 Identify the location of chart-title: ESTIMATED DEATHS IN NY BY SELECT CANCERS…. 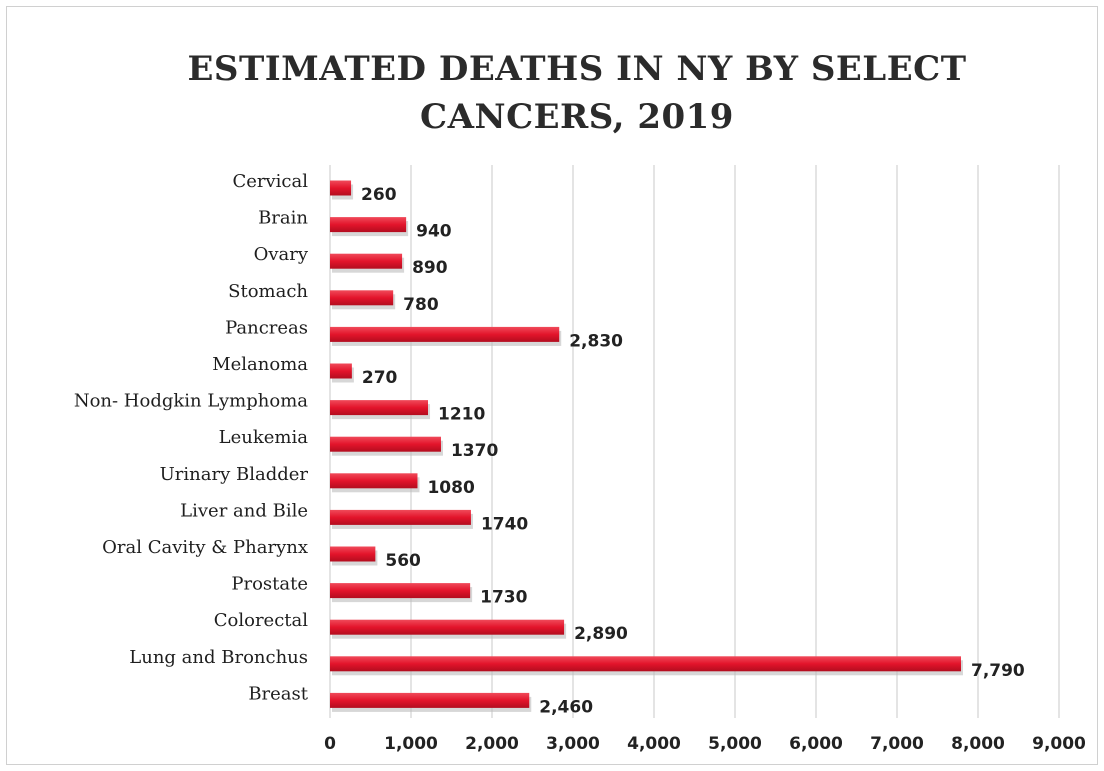
(555, 93).